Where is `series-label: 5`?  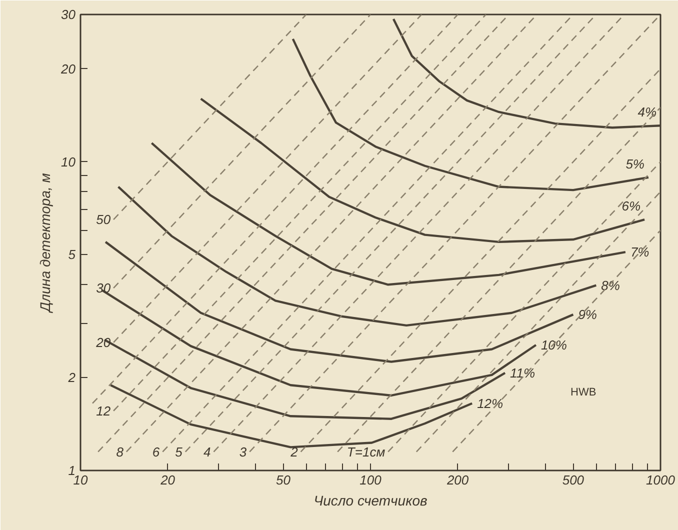
series-label: 5 is located at coordinates (179, 452).